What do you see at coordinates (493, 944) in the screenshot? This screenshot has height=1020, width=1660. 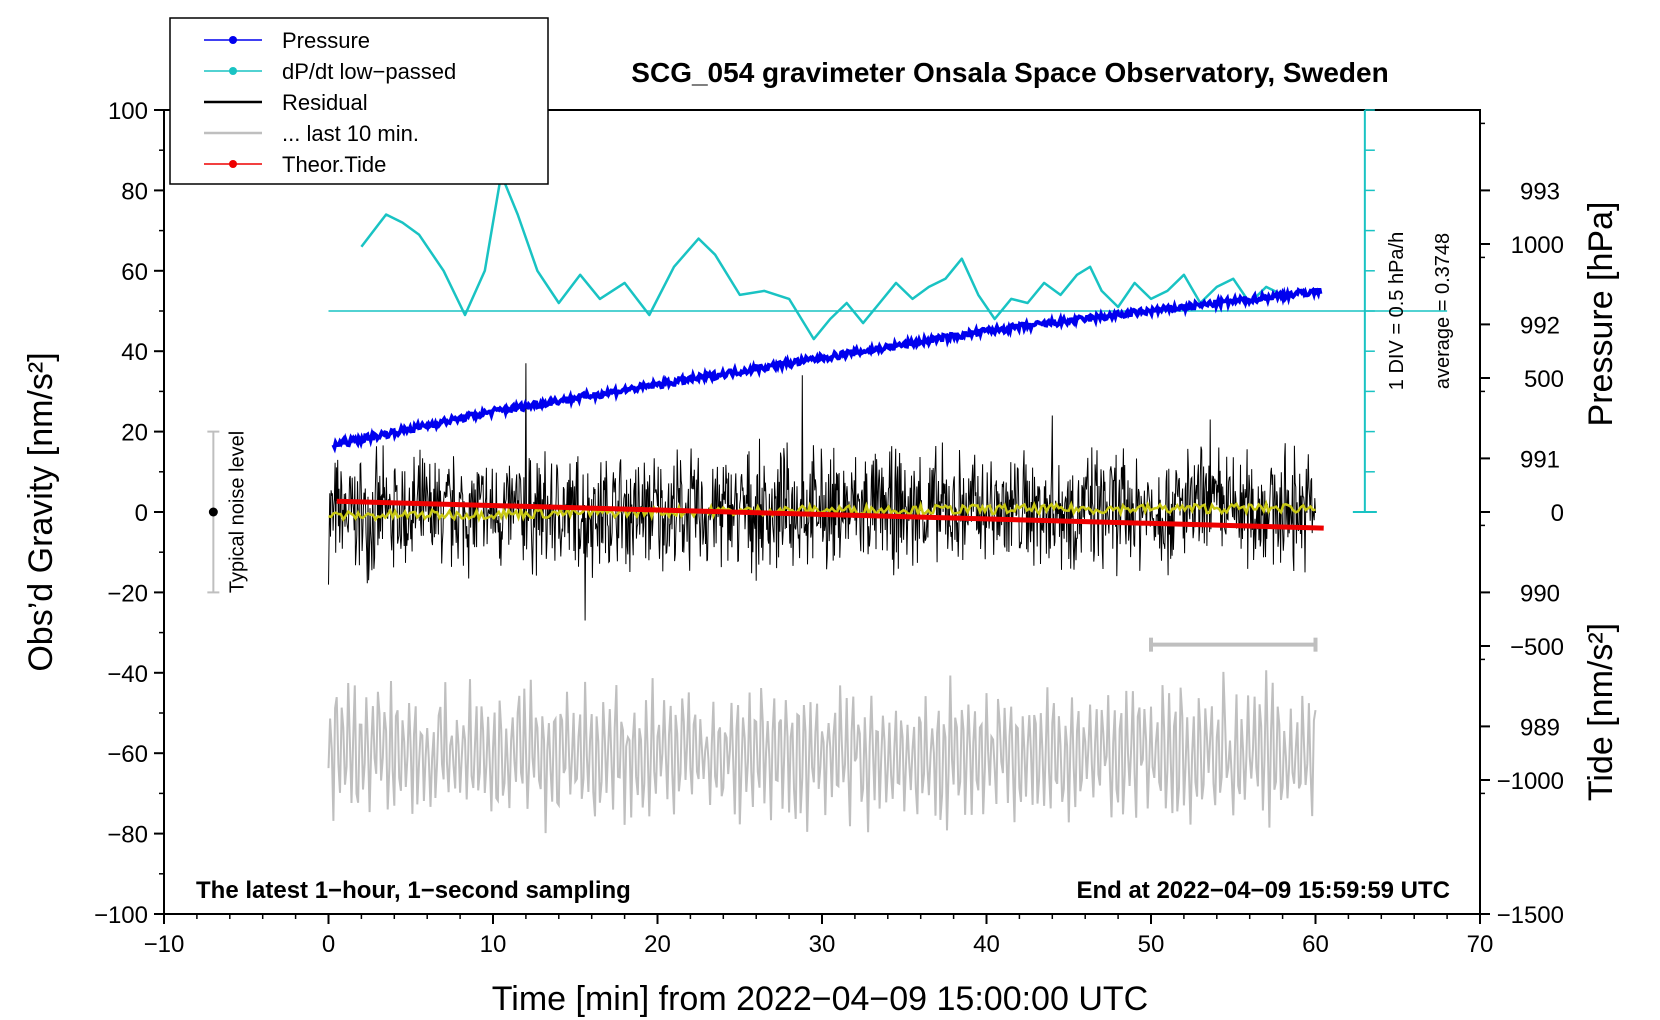 I see `x-tick-label: 10` at bounding box center [493, 944].